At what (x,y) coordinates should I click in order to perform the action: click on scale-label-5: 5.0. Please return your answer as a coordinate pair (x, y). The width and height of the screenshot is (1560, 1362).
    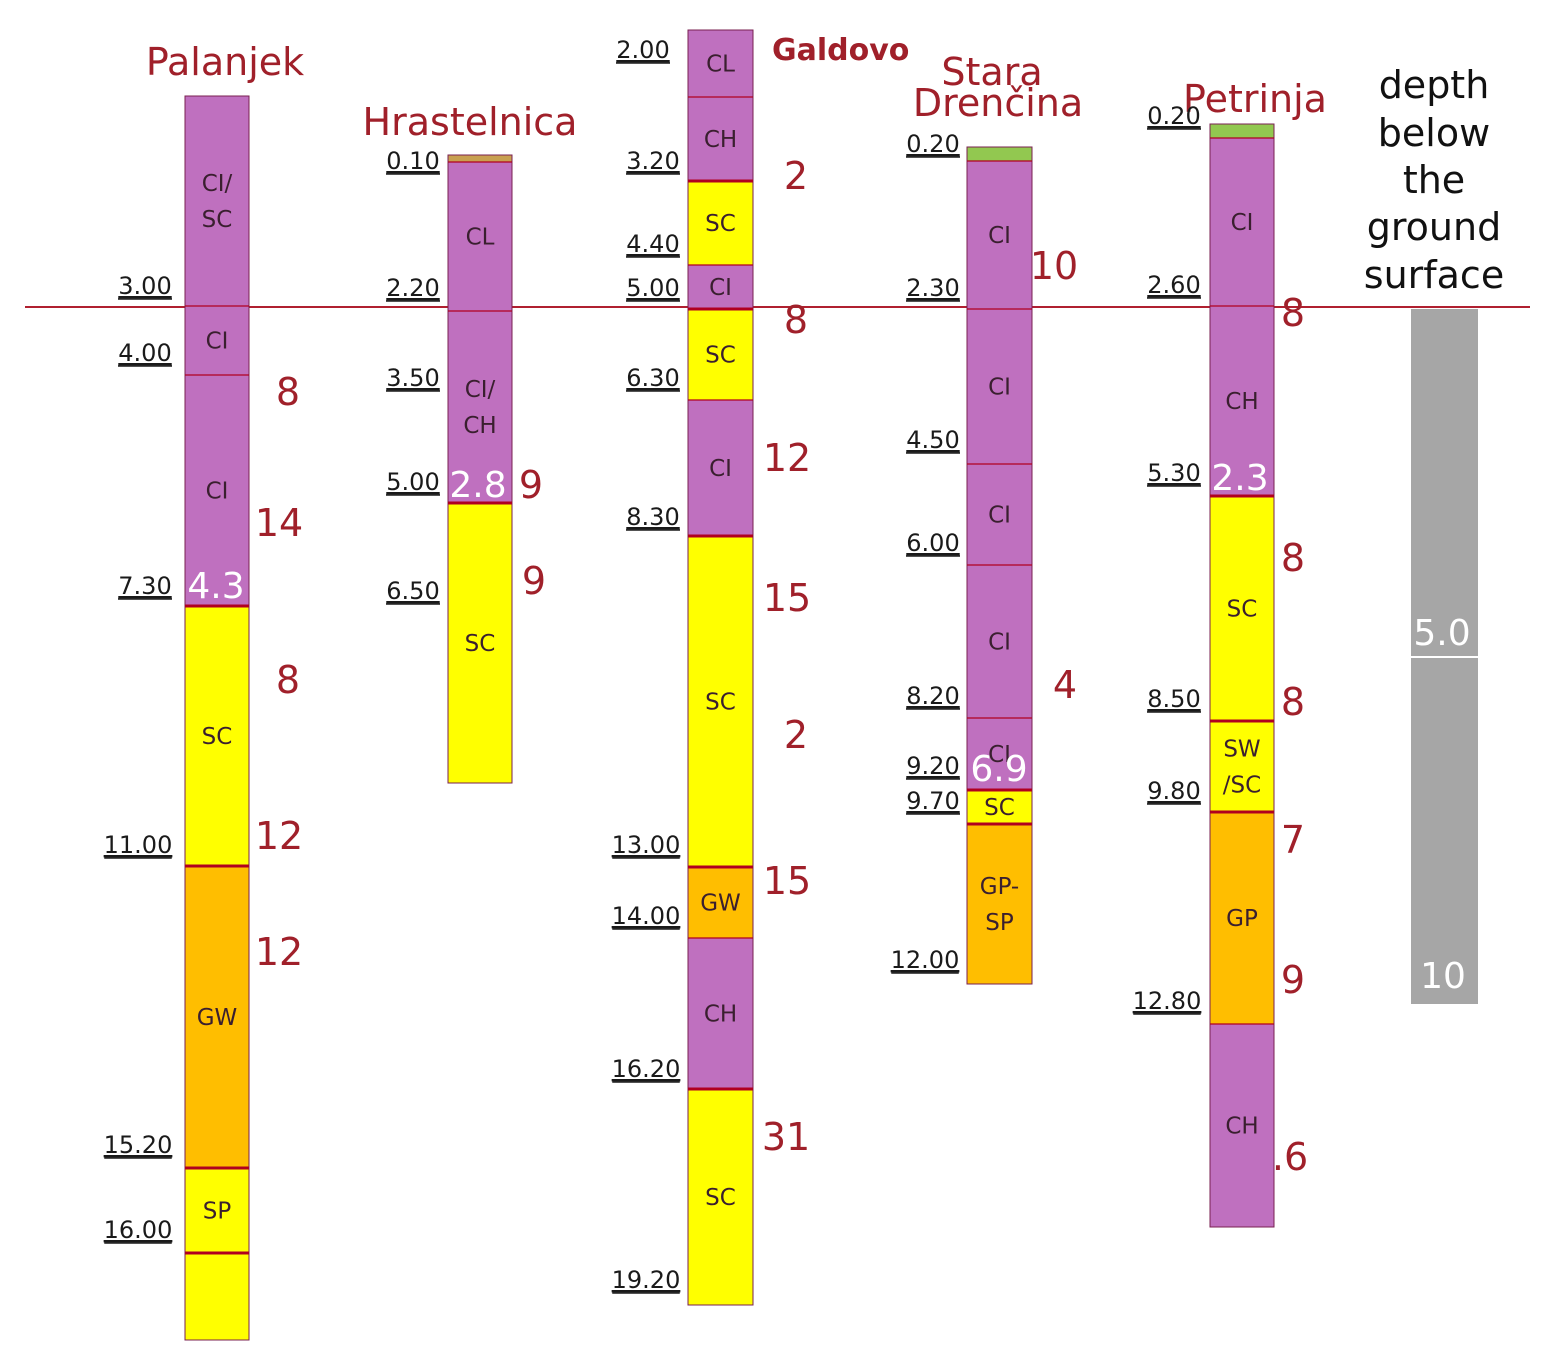
    Looking at the image, I should click on (1441, 633).